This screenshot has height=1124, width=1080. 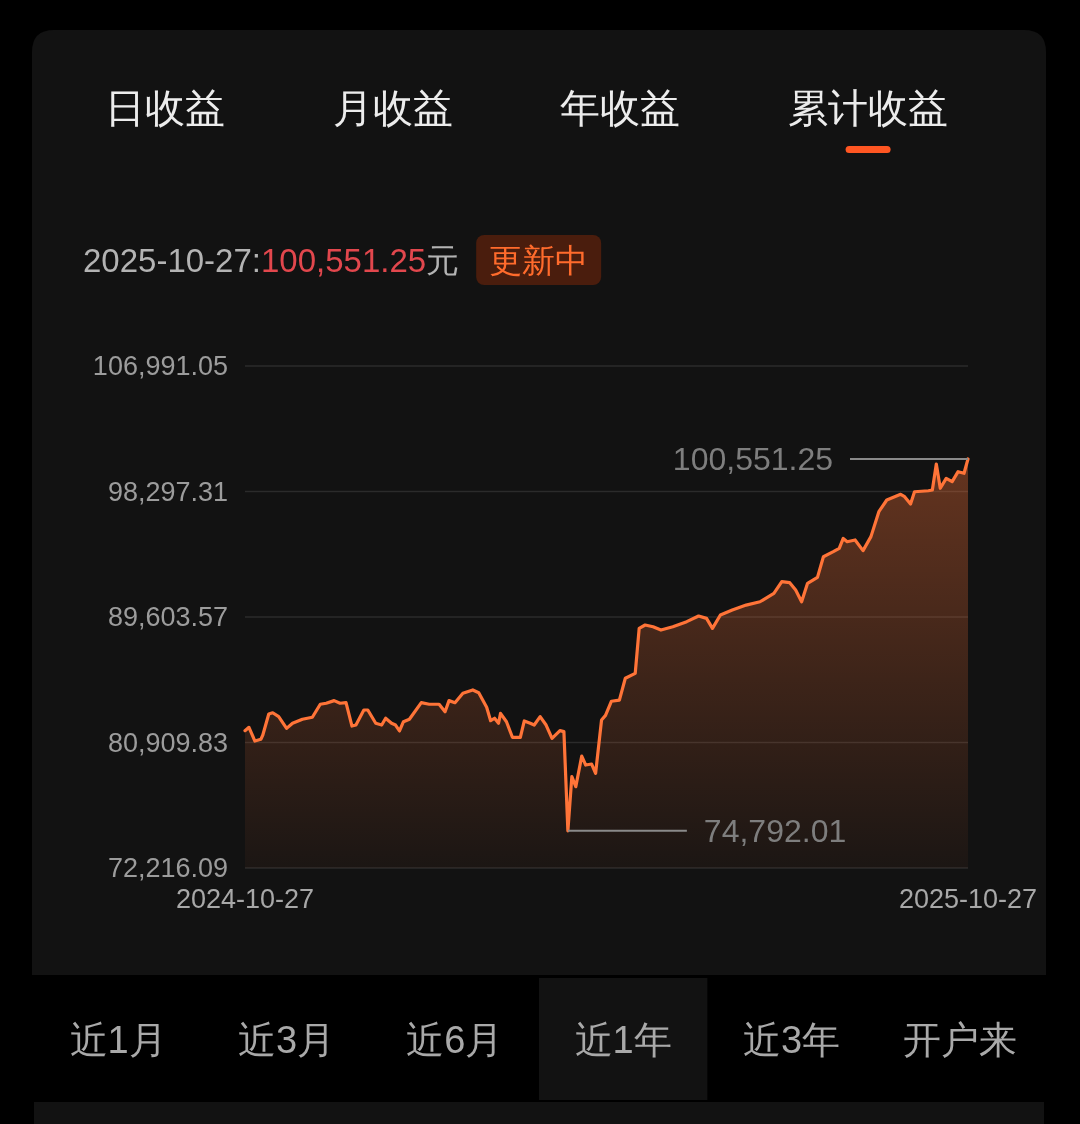 I want to click on subtitle: 2025-10-27:100,551.25元, so click(x=271, y=260).